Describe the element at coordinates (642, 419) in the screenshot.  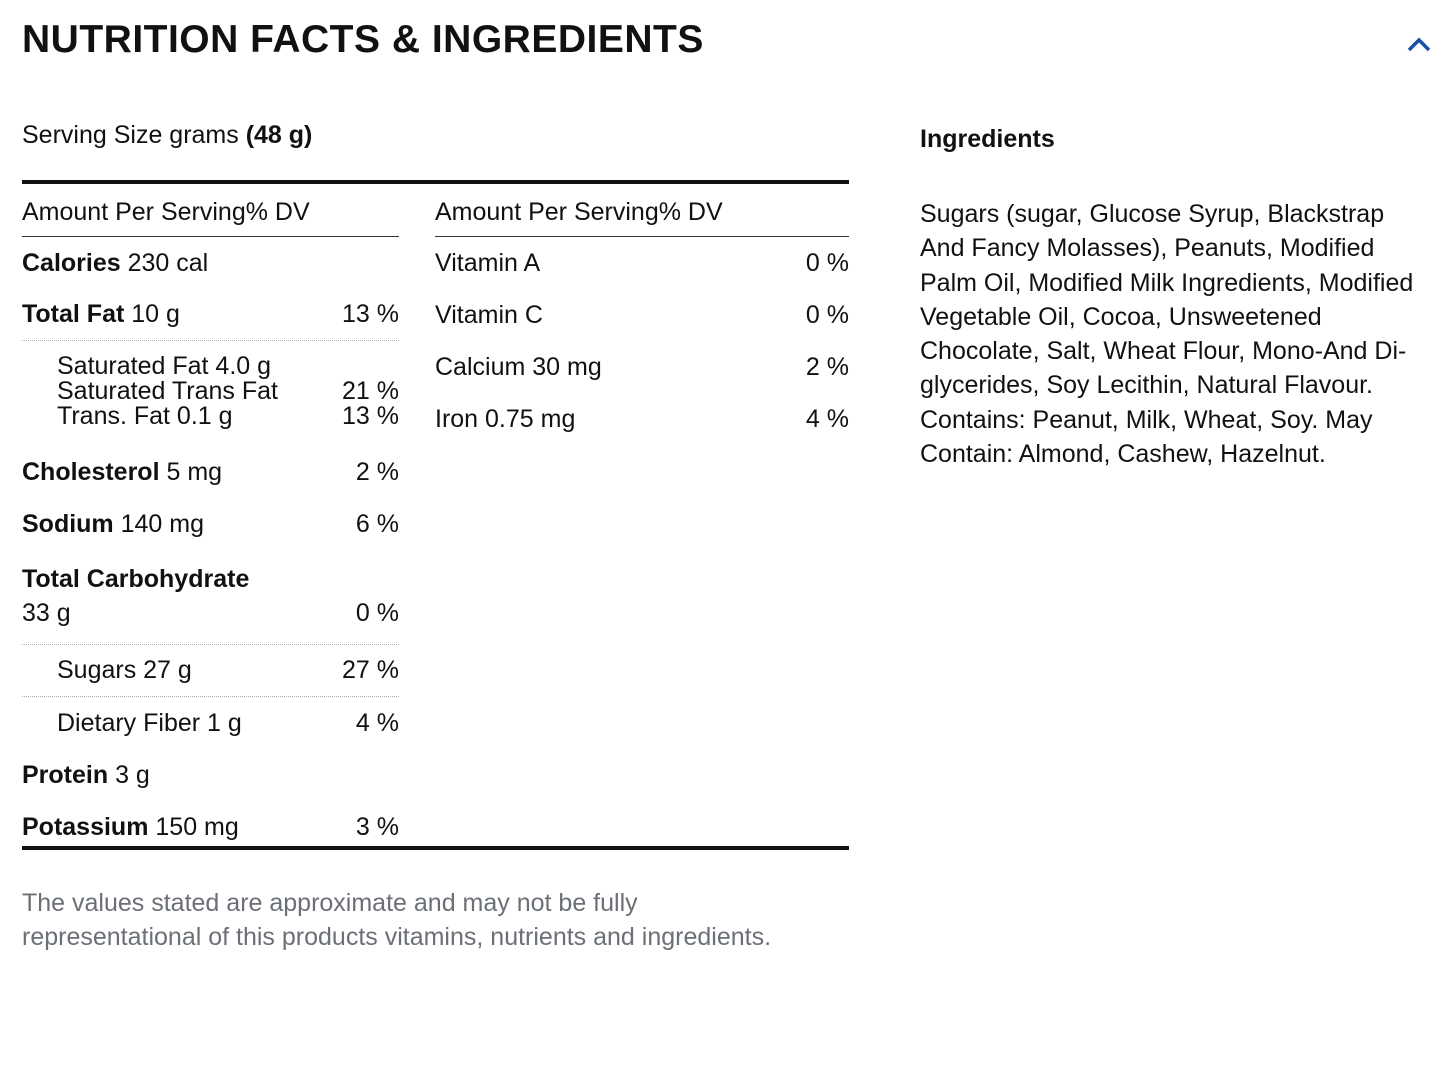
I see `vitamin-row: Iron 0.75 mg 4 %` at that location.